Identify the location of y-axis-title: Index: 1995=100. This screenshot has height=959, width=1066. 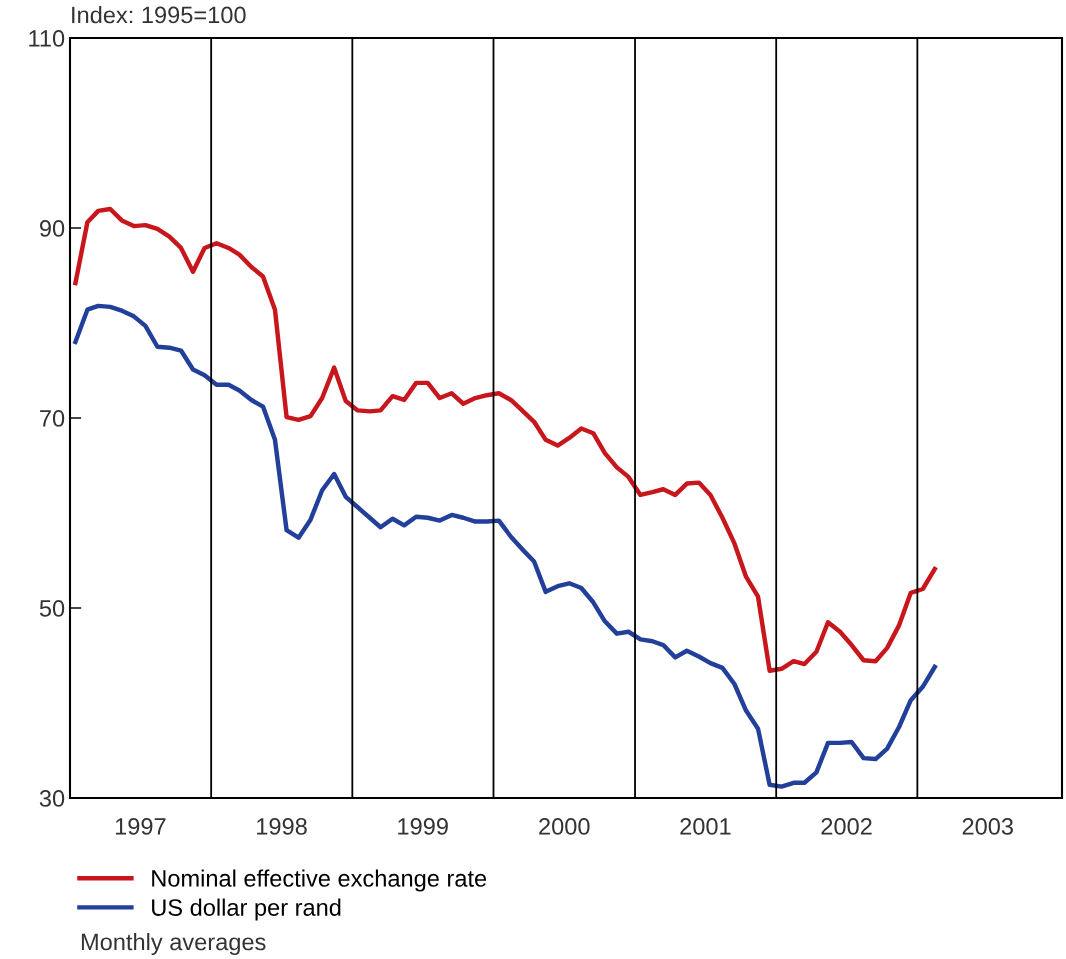
(159, 14).